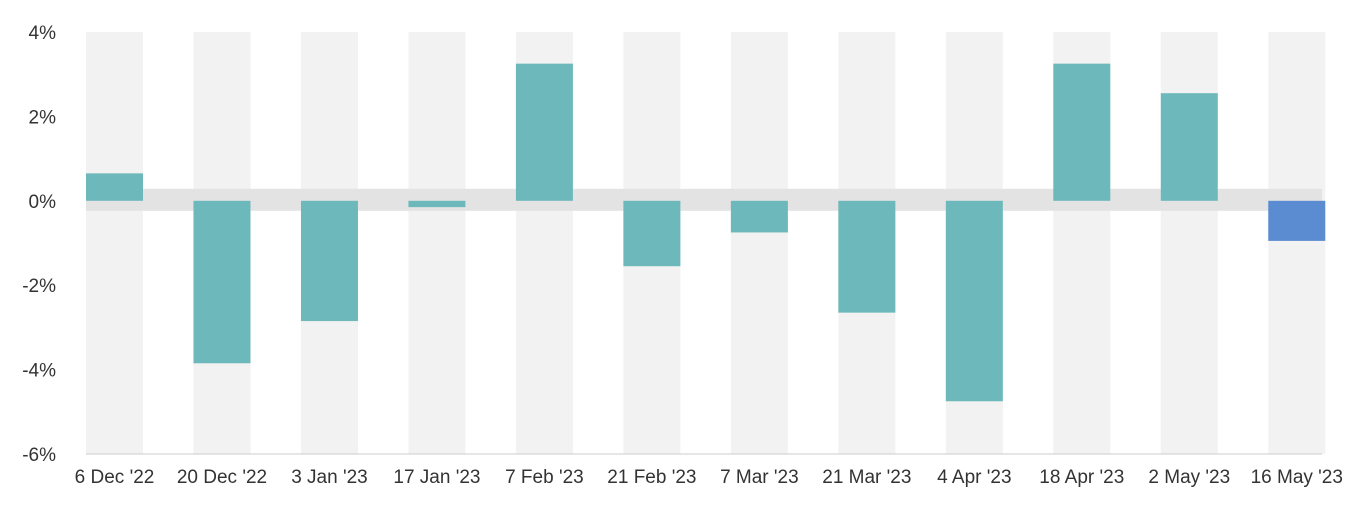 The image size is (1354, 509). Describe the element at coordinates (1297, 477) in the screenshot. I see `x-tick-label: 16 May '23` at that location.